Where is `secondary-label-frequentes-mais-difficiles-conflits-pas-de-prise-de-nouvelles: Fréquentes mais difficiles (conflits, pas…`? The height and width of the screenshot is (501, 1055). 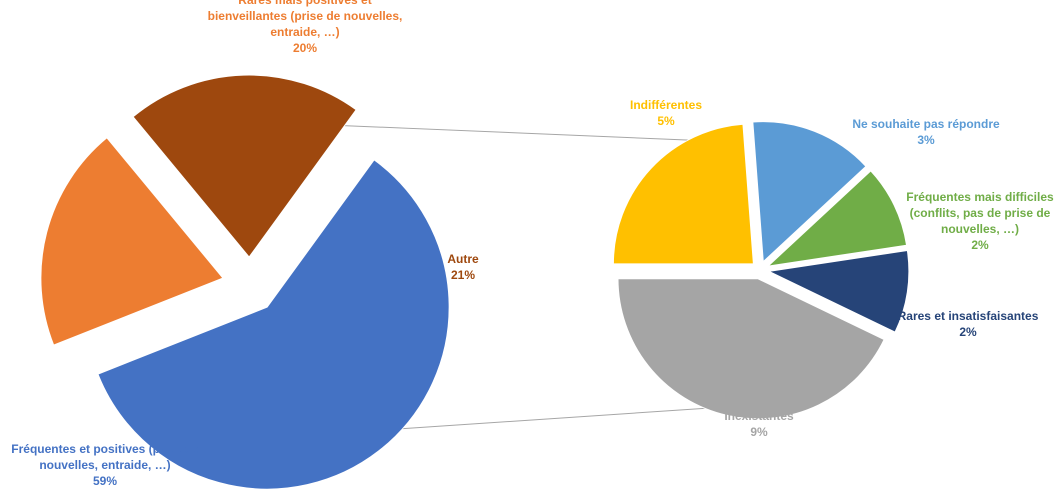 secondary-label-frequentes-mais-difficiles-conflits-pas-de-prise-de-nouvelles: Fréquentes mais difficiles (conflits, pas… is located at coordinates (980, 221).